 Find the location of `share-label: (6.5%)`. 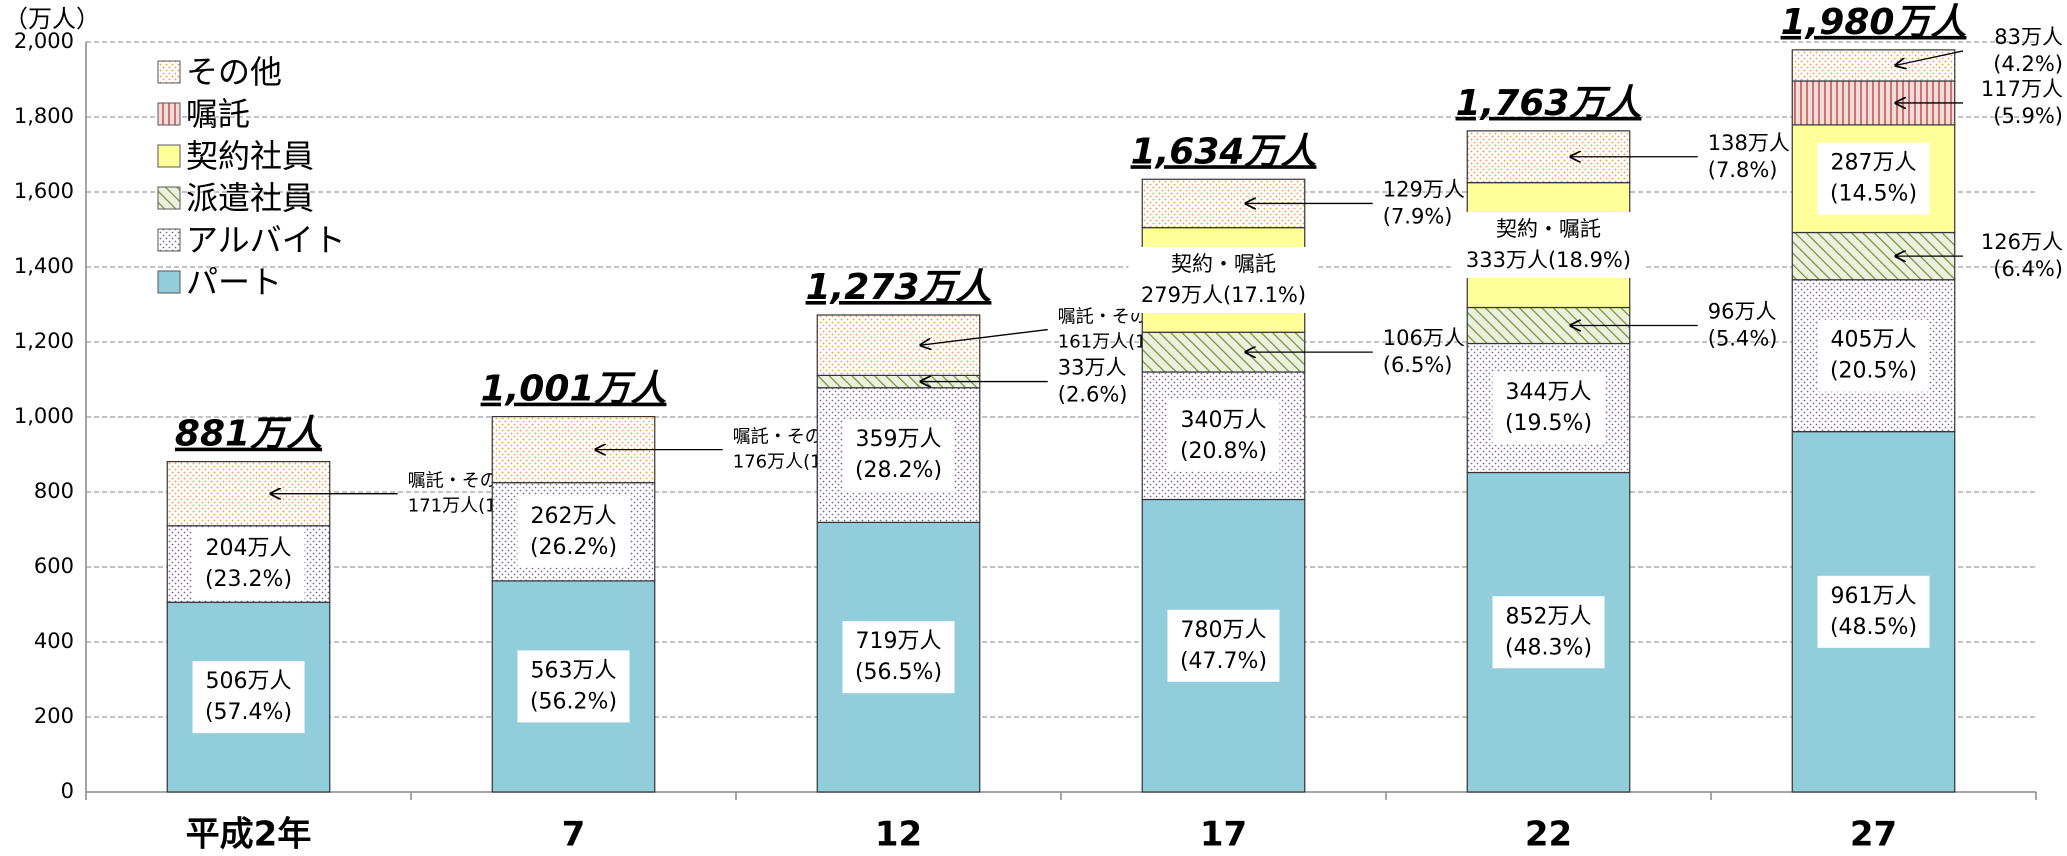

share-label: (6.5%) is located at coordinates (1418, 365).